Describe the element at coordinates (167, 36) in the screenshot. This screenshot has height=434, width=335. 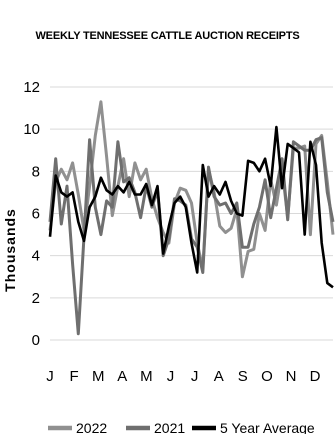
I see `chart-title: WEEKLY TENNESSEE CATTLE AUCTION RECEIPTS` at that location.